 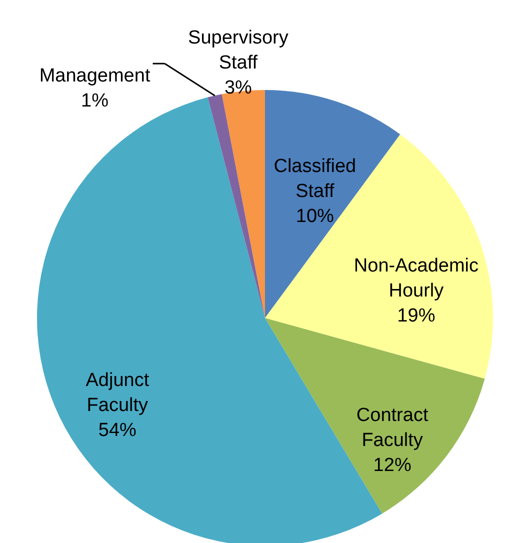 I want to click on data-label: 12%, so click(x=392, y=465).